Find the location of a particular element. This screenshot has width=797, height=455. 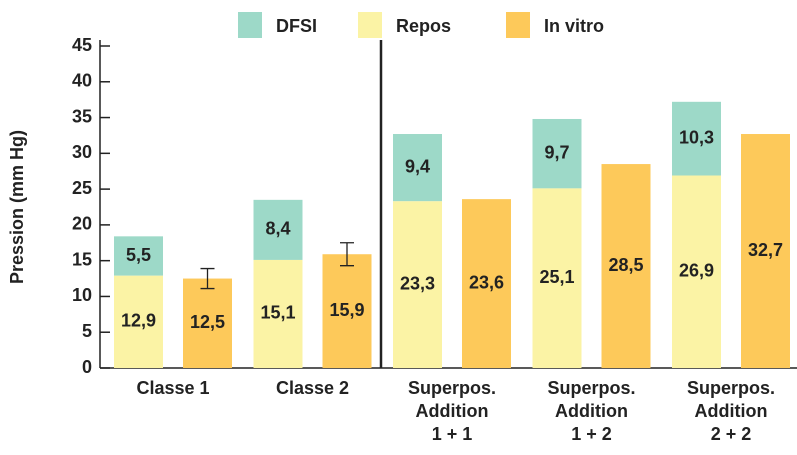

y-axis-label: Pression (mm Hg) is located at coordinates (17, 207).